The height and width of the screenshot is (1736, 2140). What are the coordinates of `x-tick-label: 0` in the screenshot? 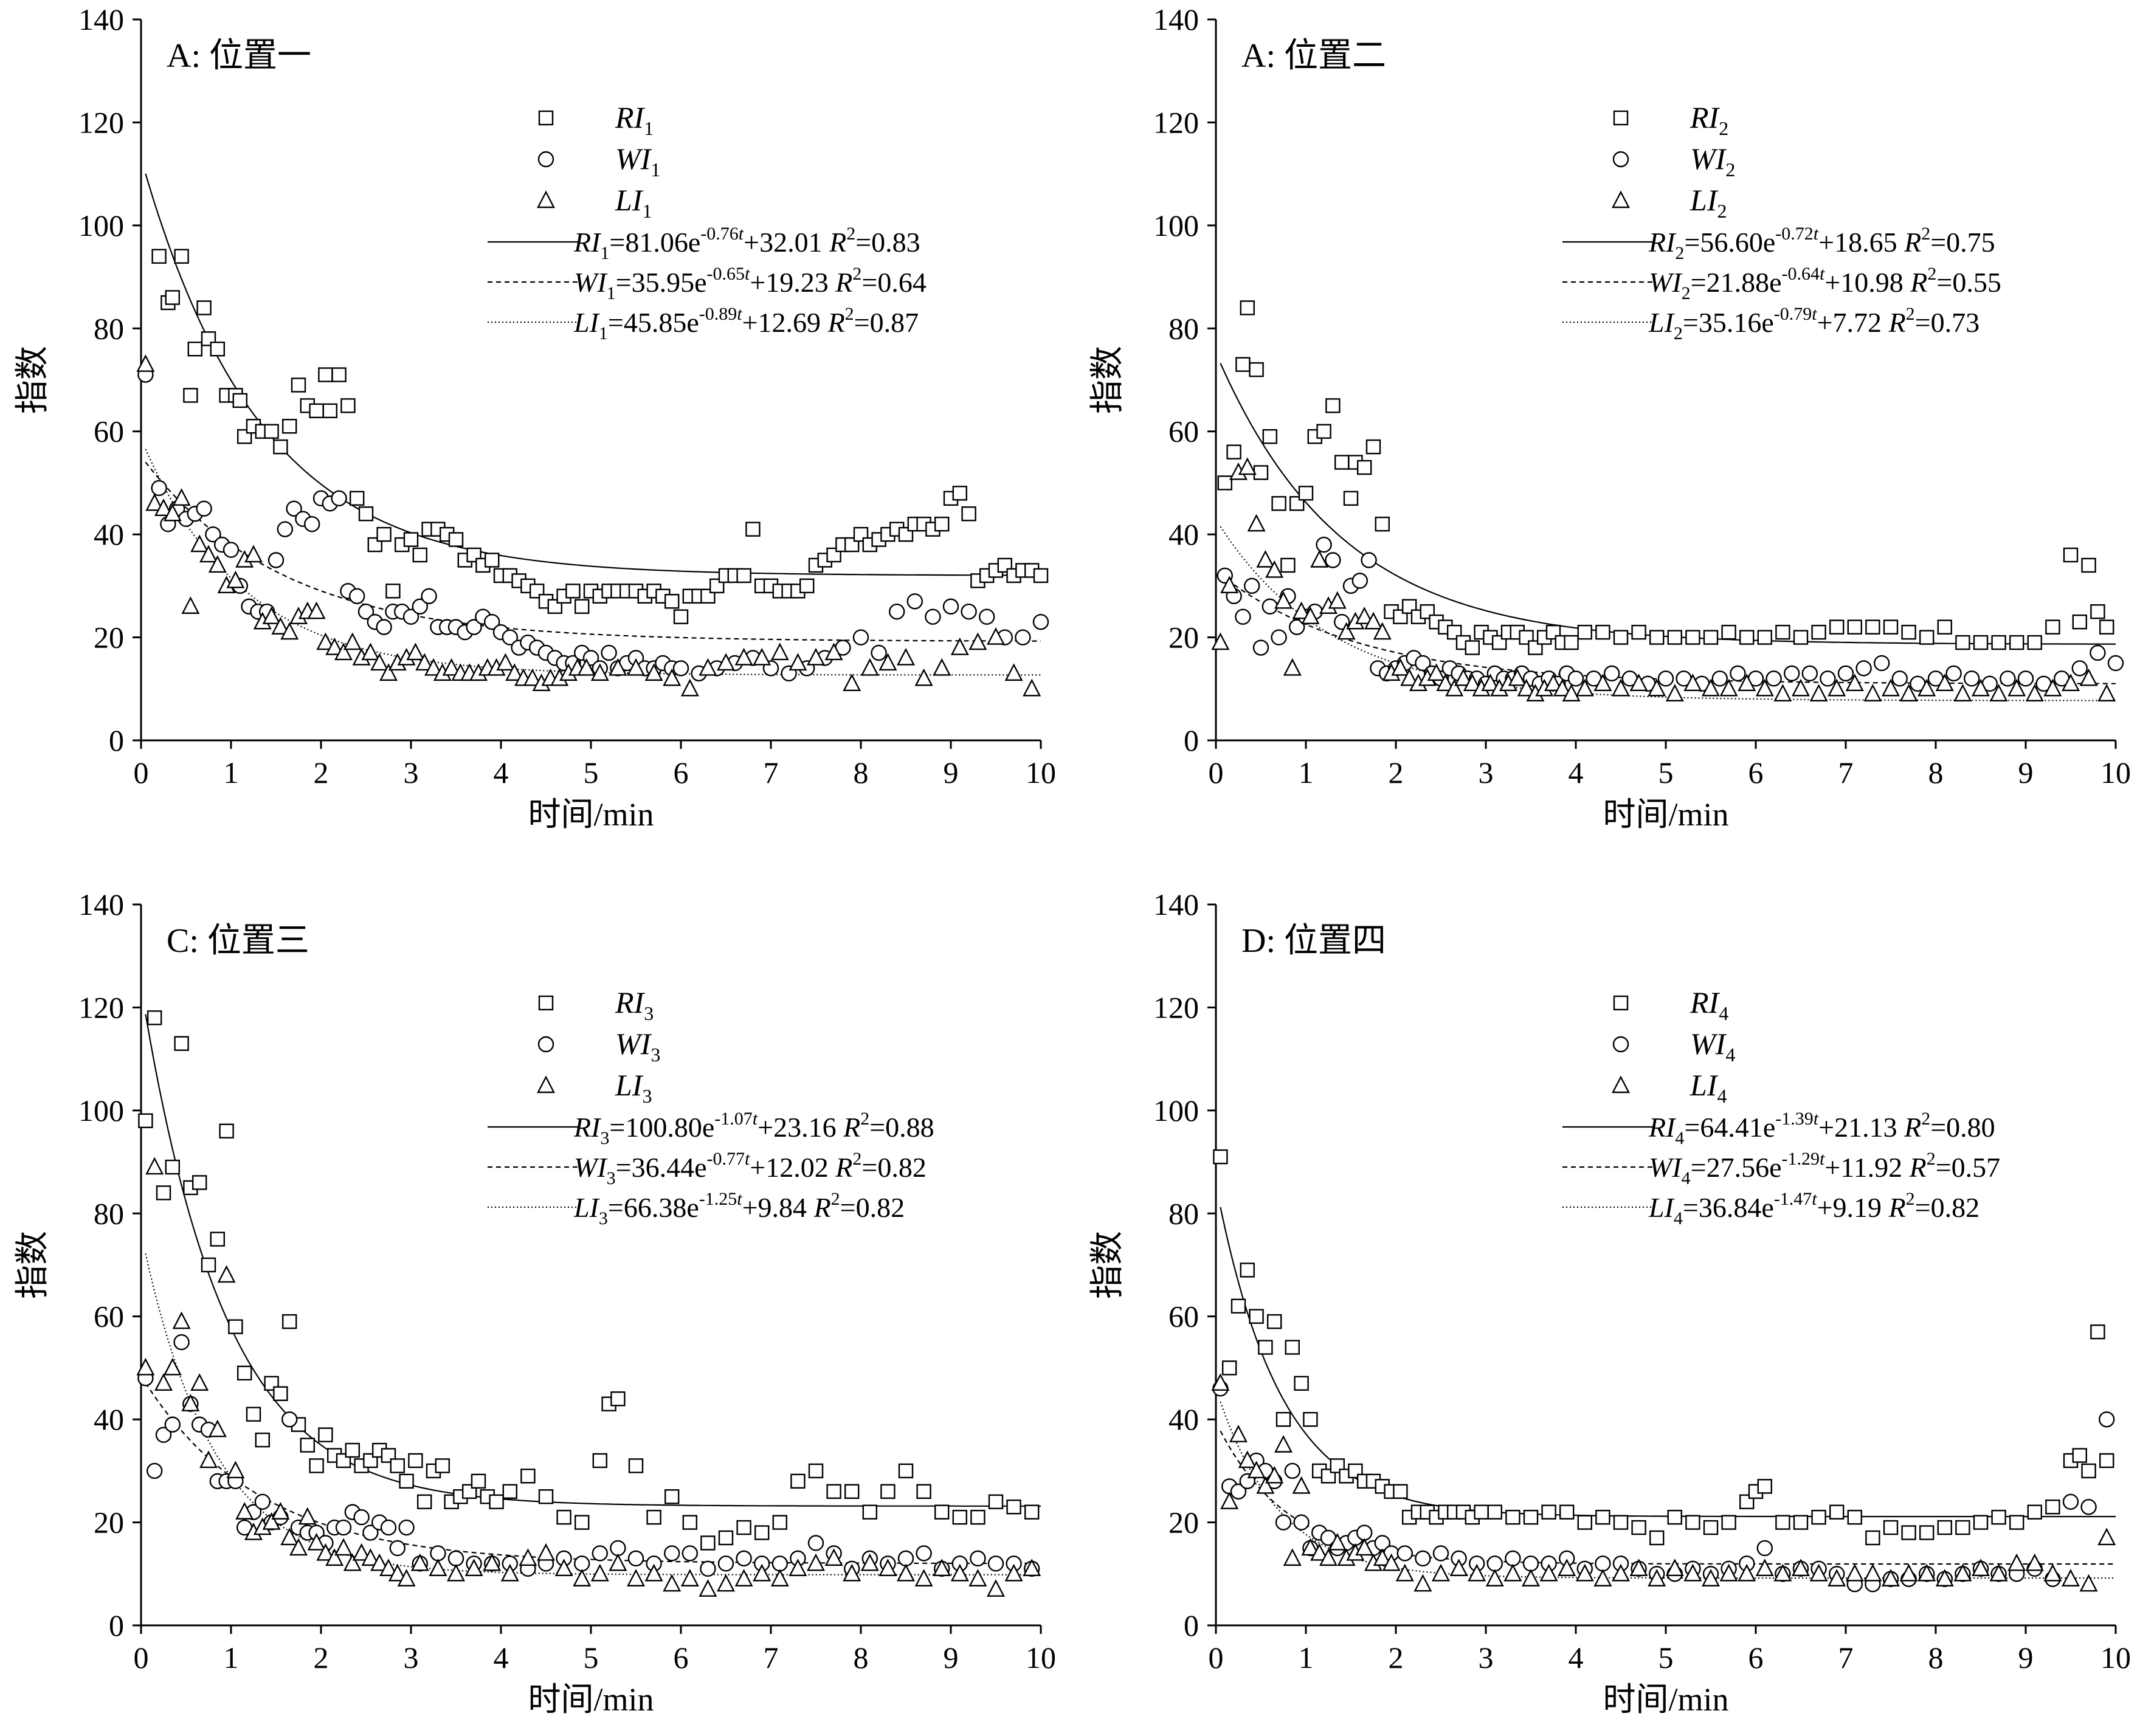 It's located at (141, 773).